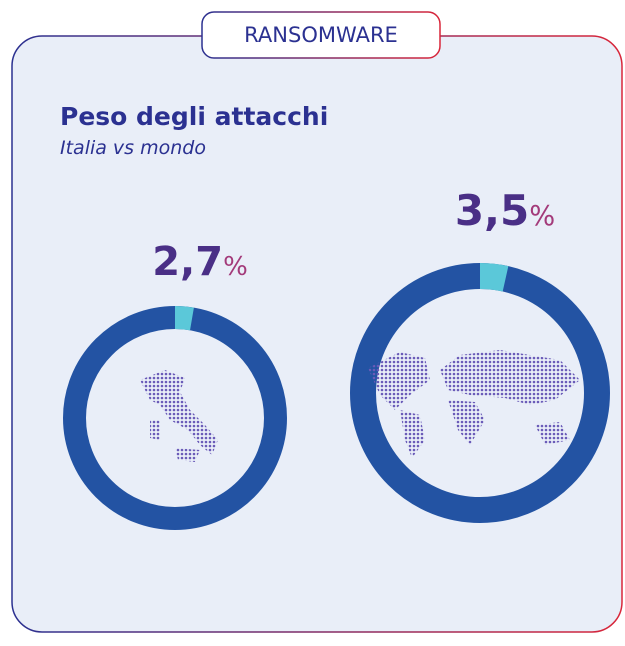  What do you see at coordinates (492, 210) in the screenshot?
I see `value-number: 3,5` at bounding box center [492, 210].